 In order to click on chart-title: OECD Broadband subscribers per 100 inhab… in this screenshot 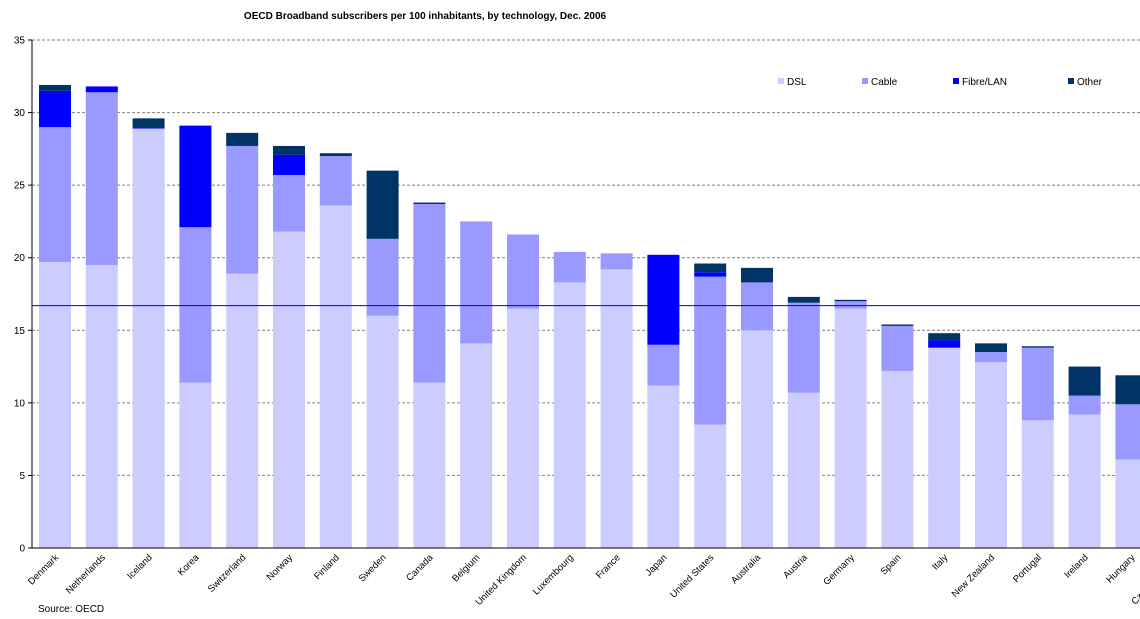, I will do `click(425, 16)`.